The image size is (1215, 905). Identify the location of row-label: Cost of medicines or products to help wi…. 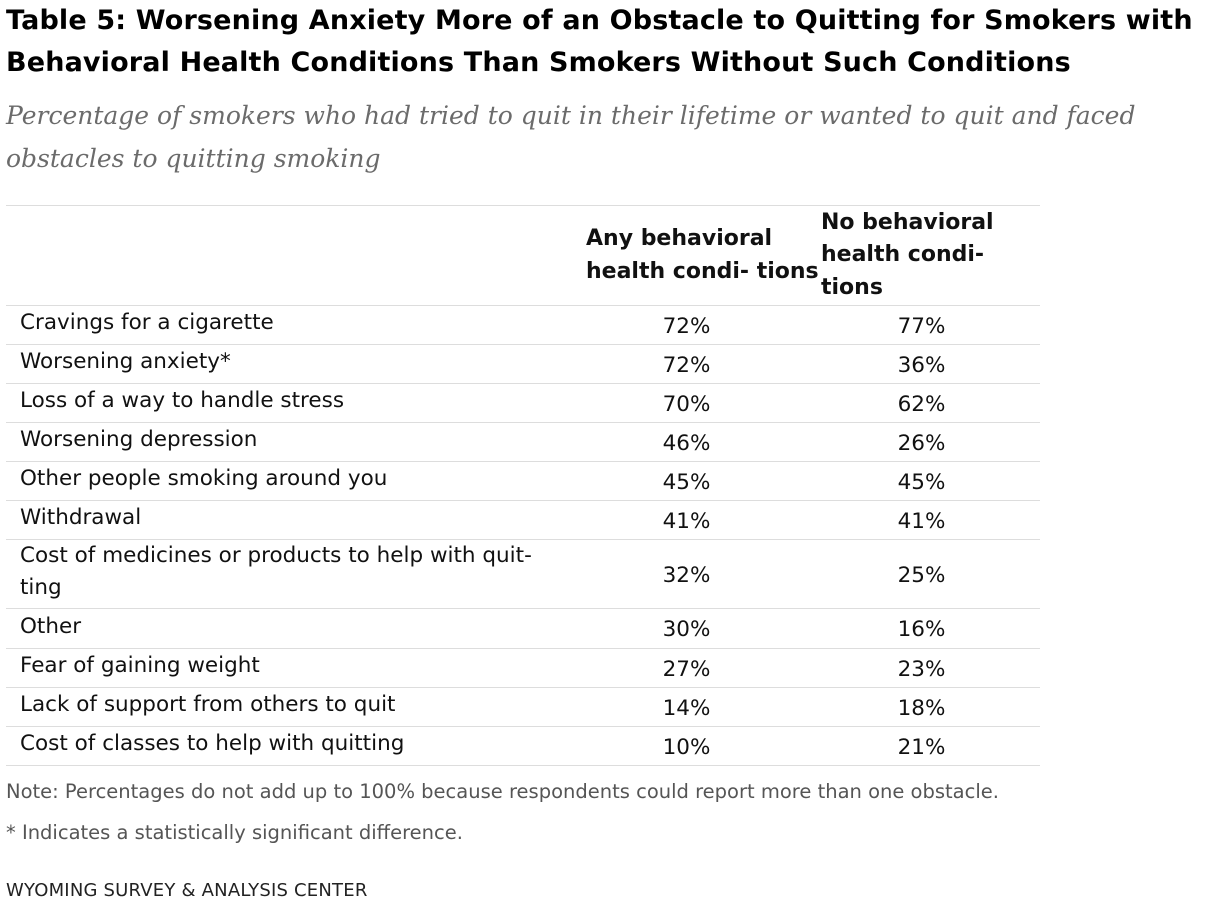
(296, 574).